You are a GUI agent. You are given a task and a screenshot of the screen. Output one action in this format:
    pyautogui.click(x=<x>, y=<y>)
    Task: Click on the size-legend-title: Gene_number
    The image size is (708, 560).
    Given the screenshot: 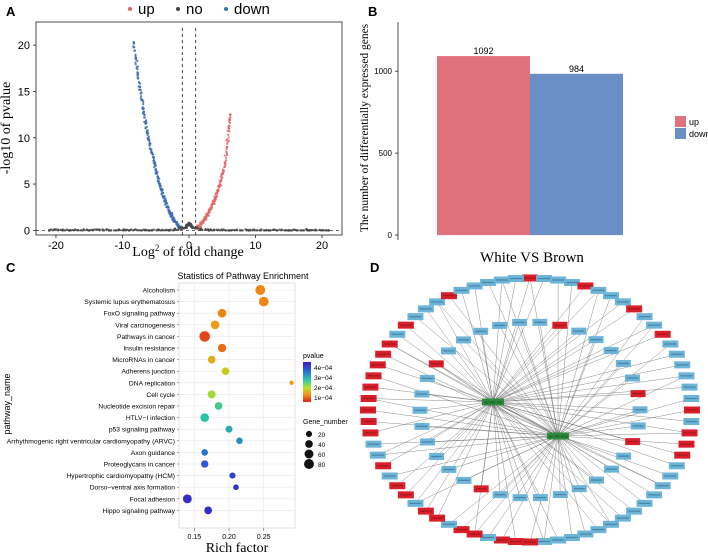 What is the action you would take?
    pyautogui.click(x=325, y=422)
    